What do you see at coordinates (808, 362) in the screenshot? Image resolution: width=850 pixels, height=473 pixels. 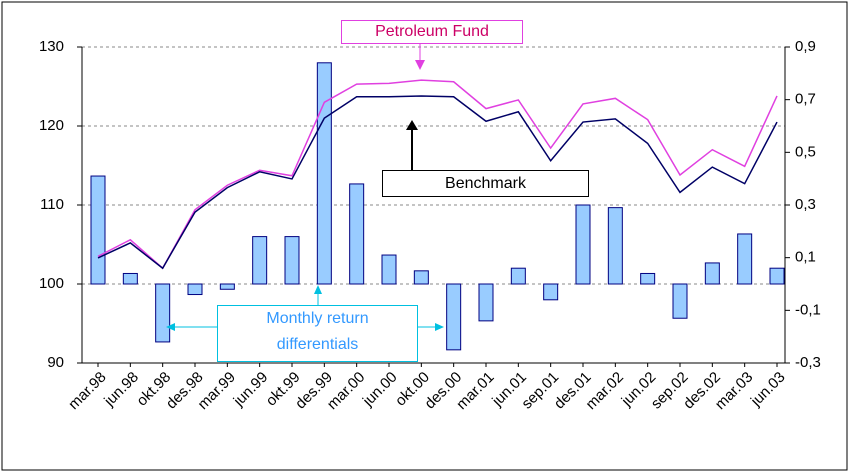 I see `y2-tick-label: -0,3` at bounding box center [808, 362].